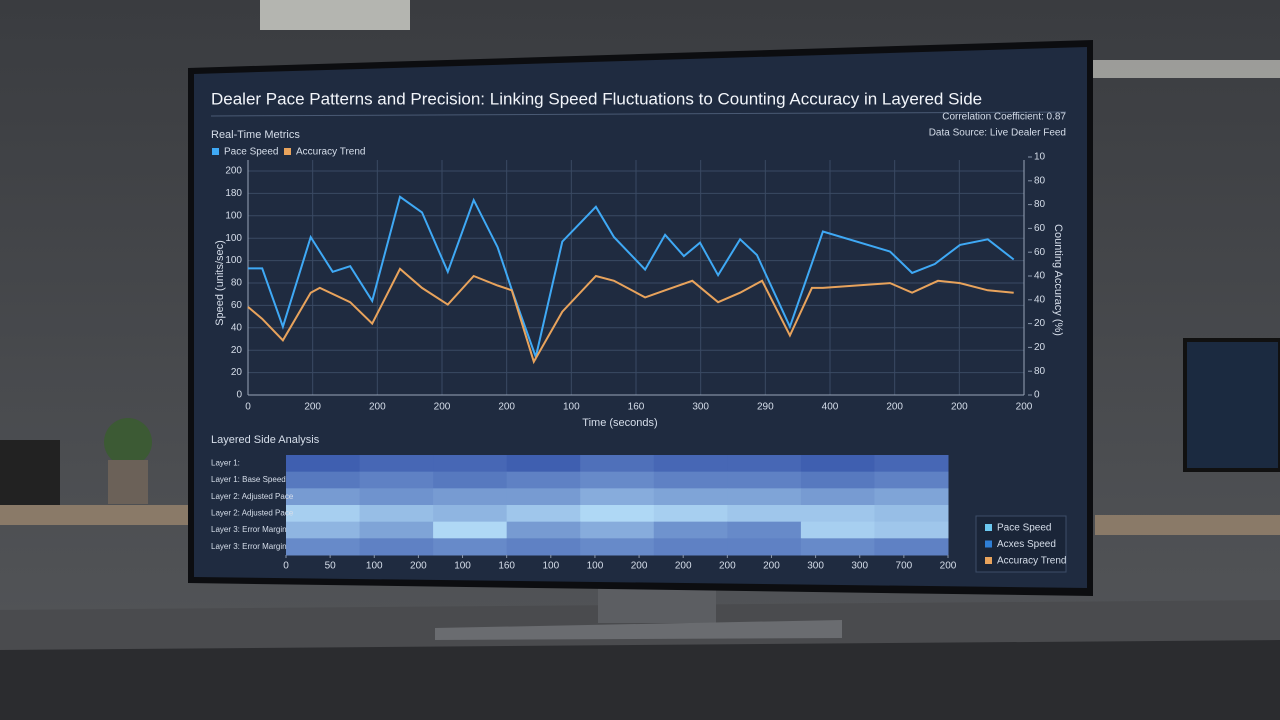 This screenshot has width=1280, height=720. What do you see at coordinates (640, 675) in the screenshot?
I see `table` at bounding box center [640, 675].